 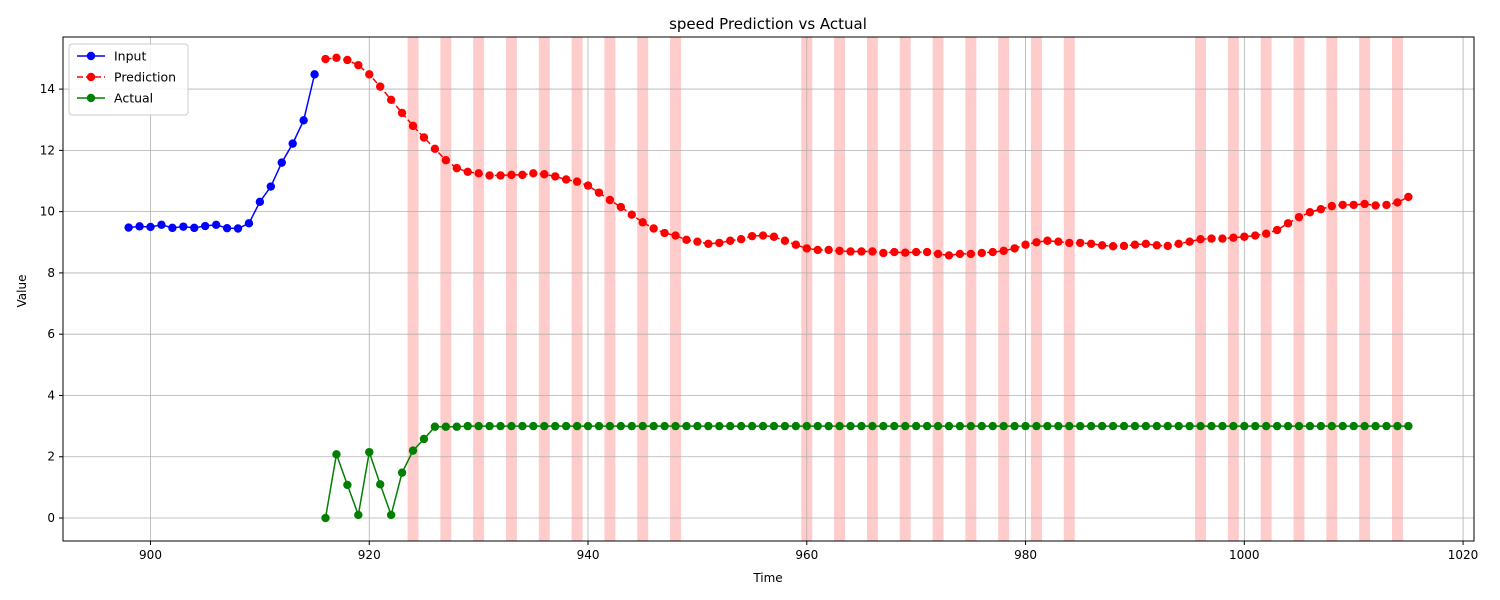 I want to click on x-tick-label: 980, so click(x=1025, y=555).